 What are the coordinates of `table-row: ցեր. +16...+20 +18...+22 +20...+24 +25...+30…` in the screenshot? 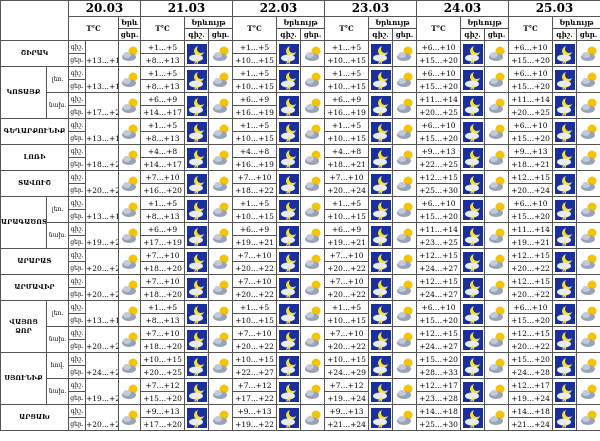 It's located at (300, 190).